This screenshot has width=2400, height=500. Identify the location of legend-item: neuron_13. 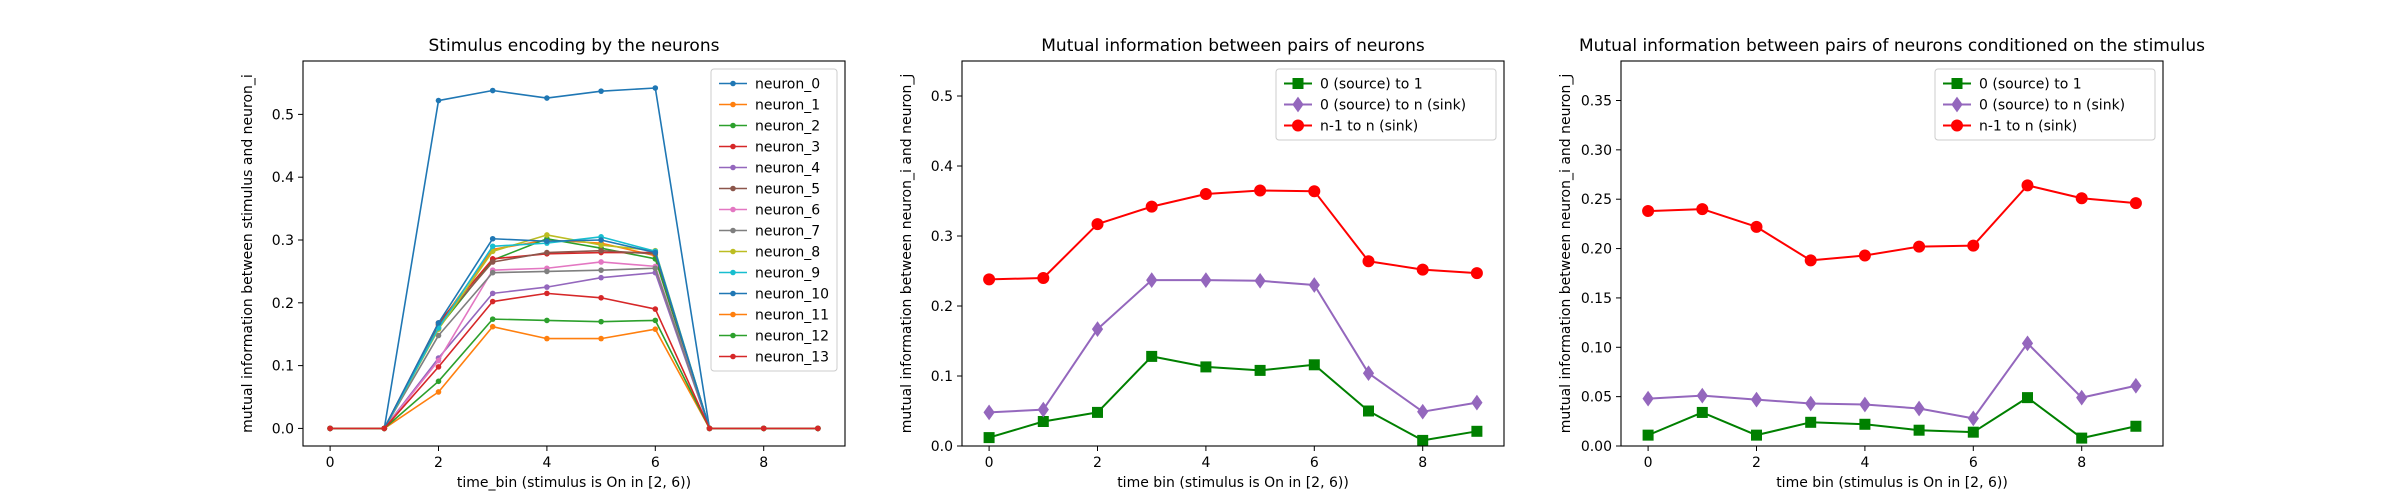
(774, 358).